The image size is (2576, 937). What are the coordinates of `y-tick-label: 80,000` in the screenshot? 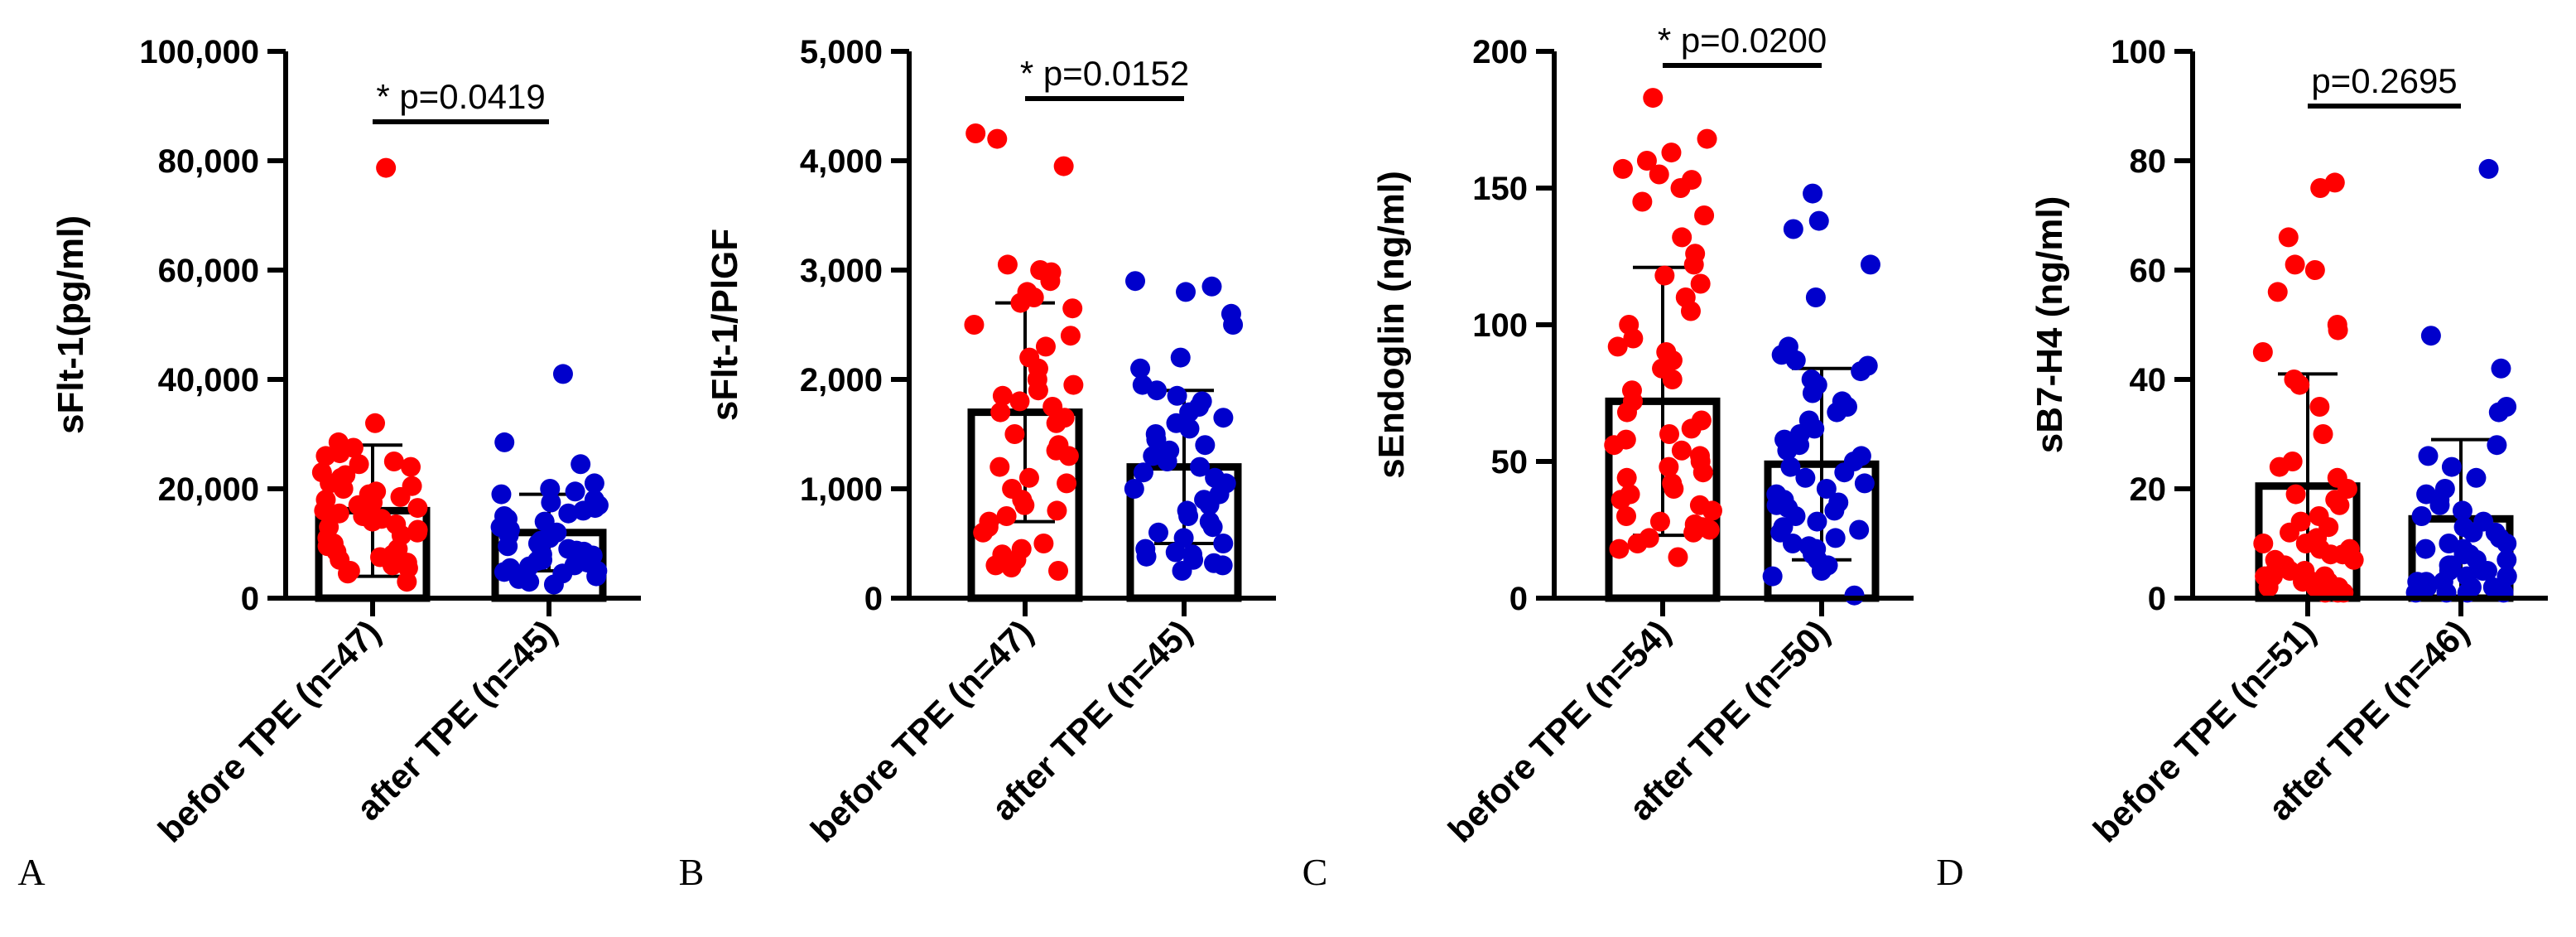 It's located at (208, 161).